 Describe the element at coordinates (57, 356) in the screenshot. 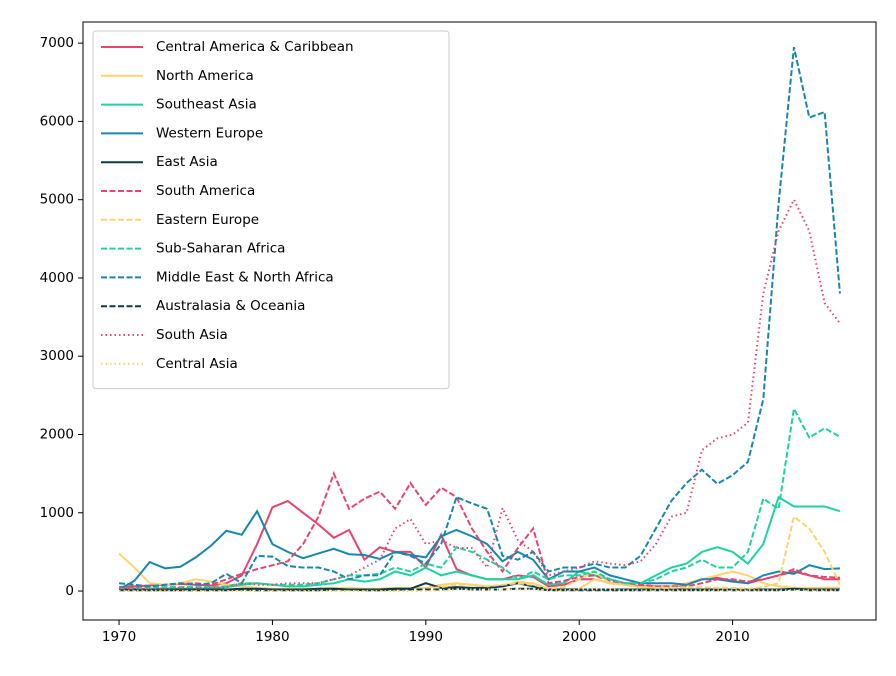

I see `y-tick-label: 3000` at that location.